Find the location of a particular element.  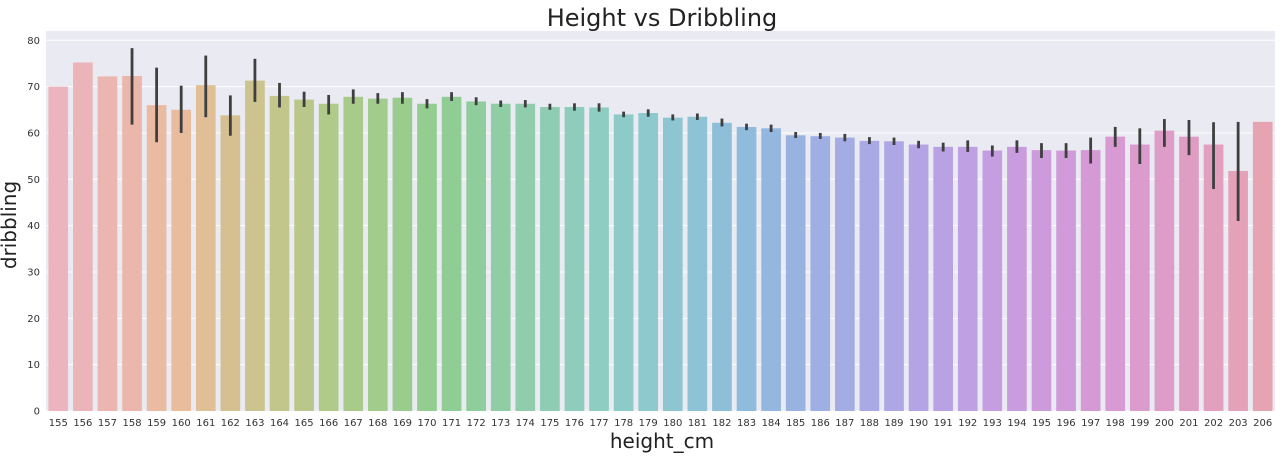

x-tick-label: 194 is located at coordinates (1016, 423).